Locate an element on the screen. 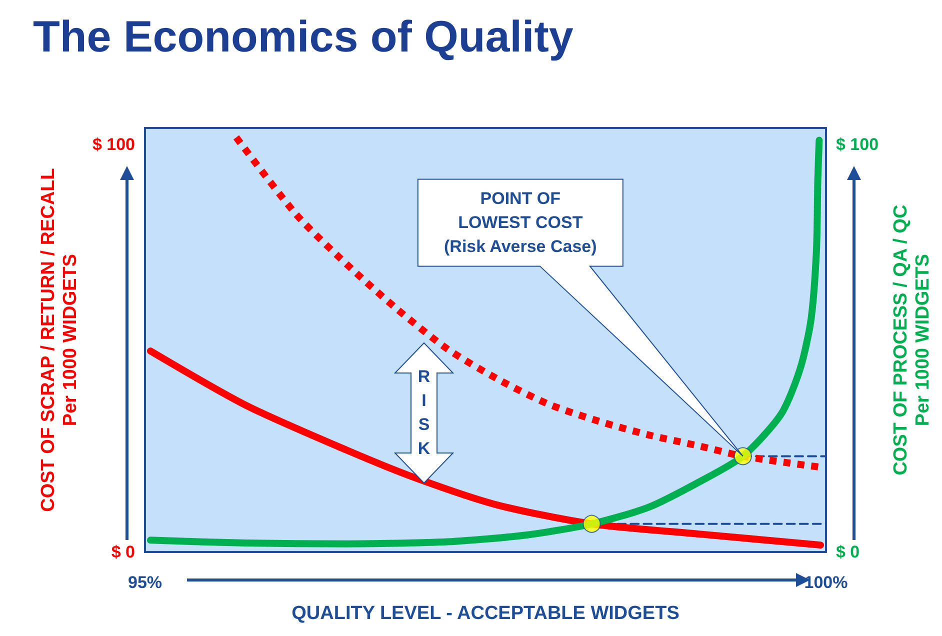 This screenshot has width=942, height=636. y2-tick-label: $ 100 is located at coordinates (857, 144).